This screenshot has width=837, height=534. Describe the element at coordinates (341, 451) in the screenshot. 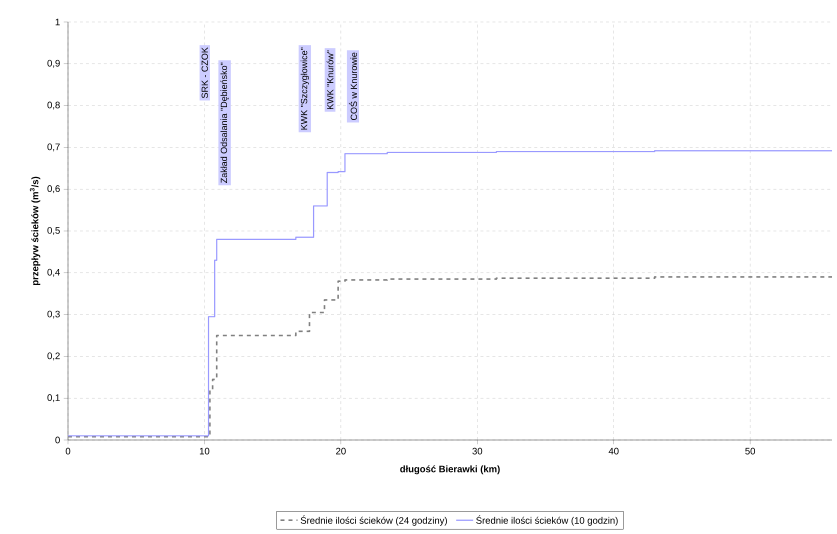

I see `x-tick-label: 20` at that location.